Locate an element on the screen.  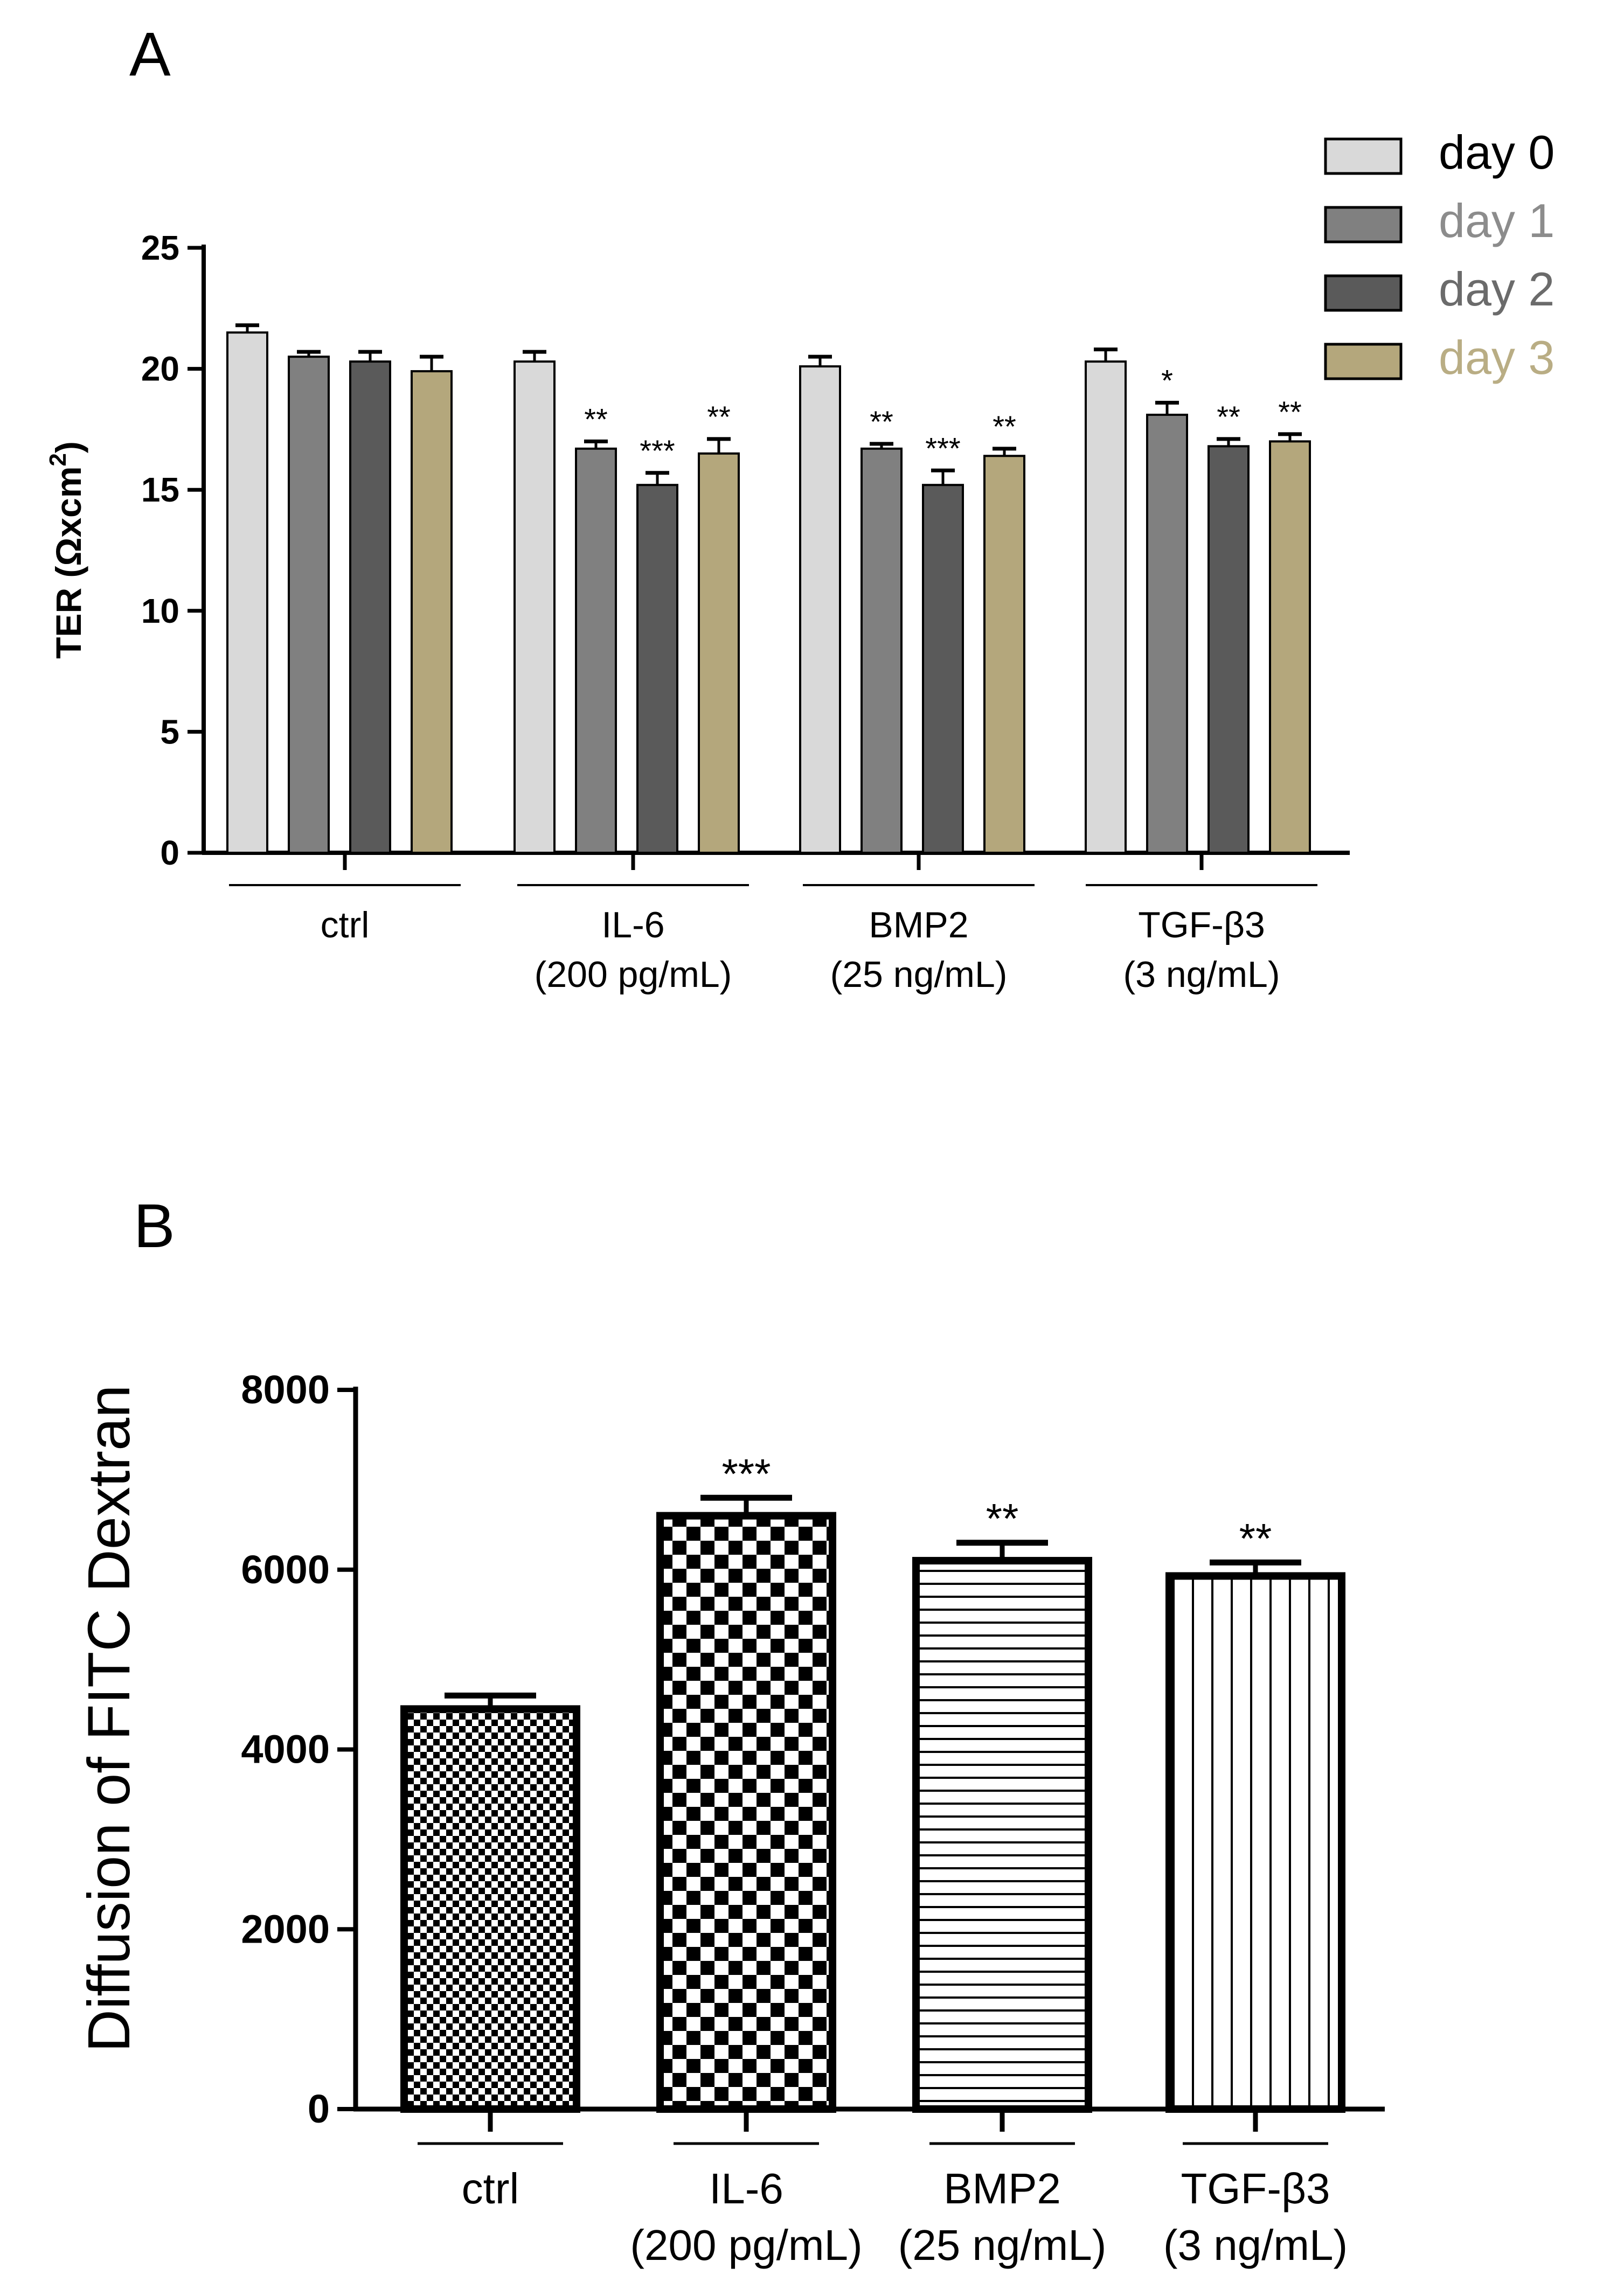
y-tick-label: 20 is located at coordinates (160, 369).